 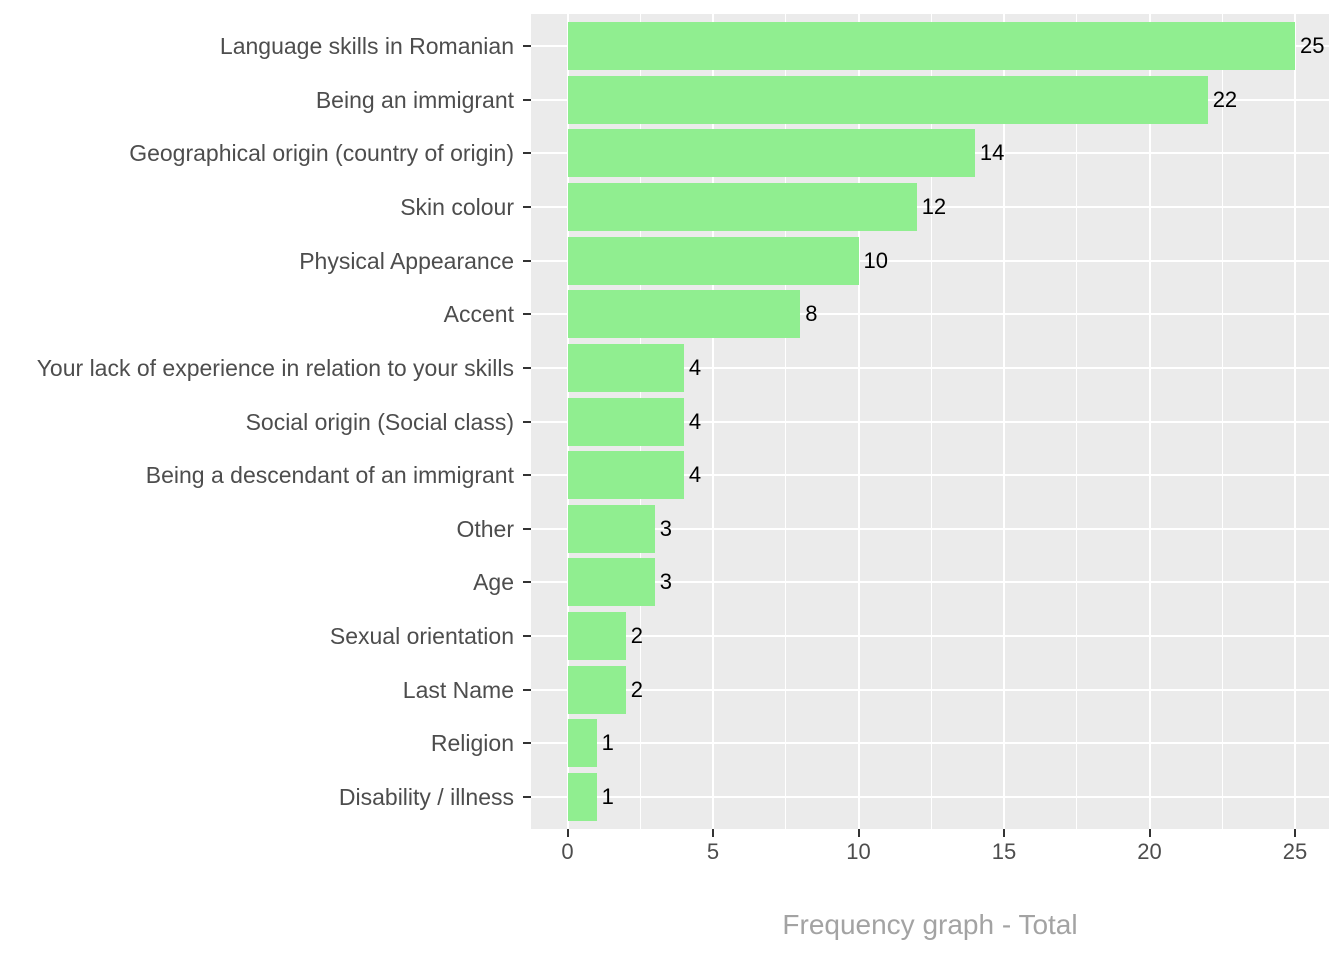 I want to click on y-axis-label: Other, so click(x=485, y=528).